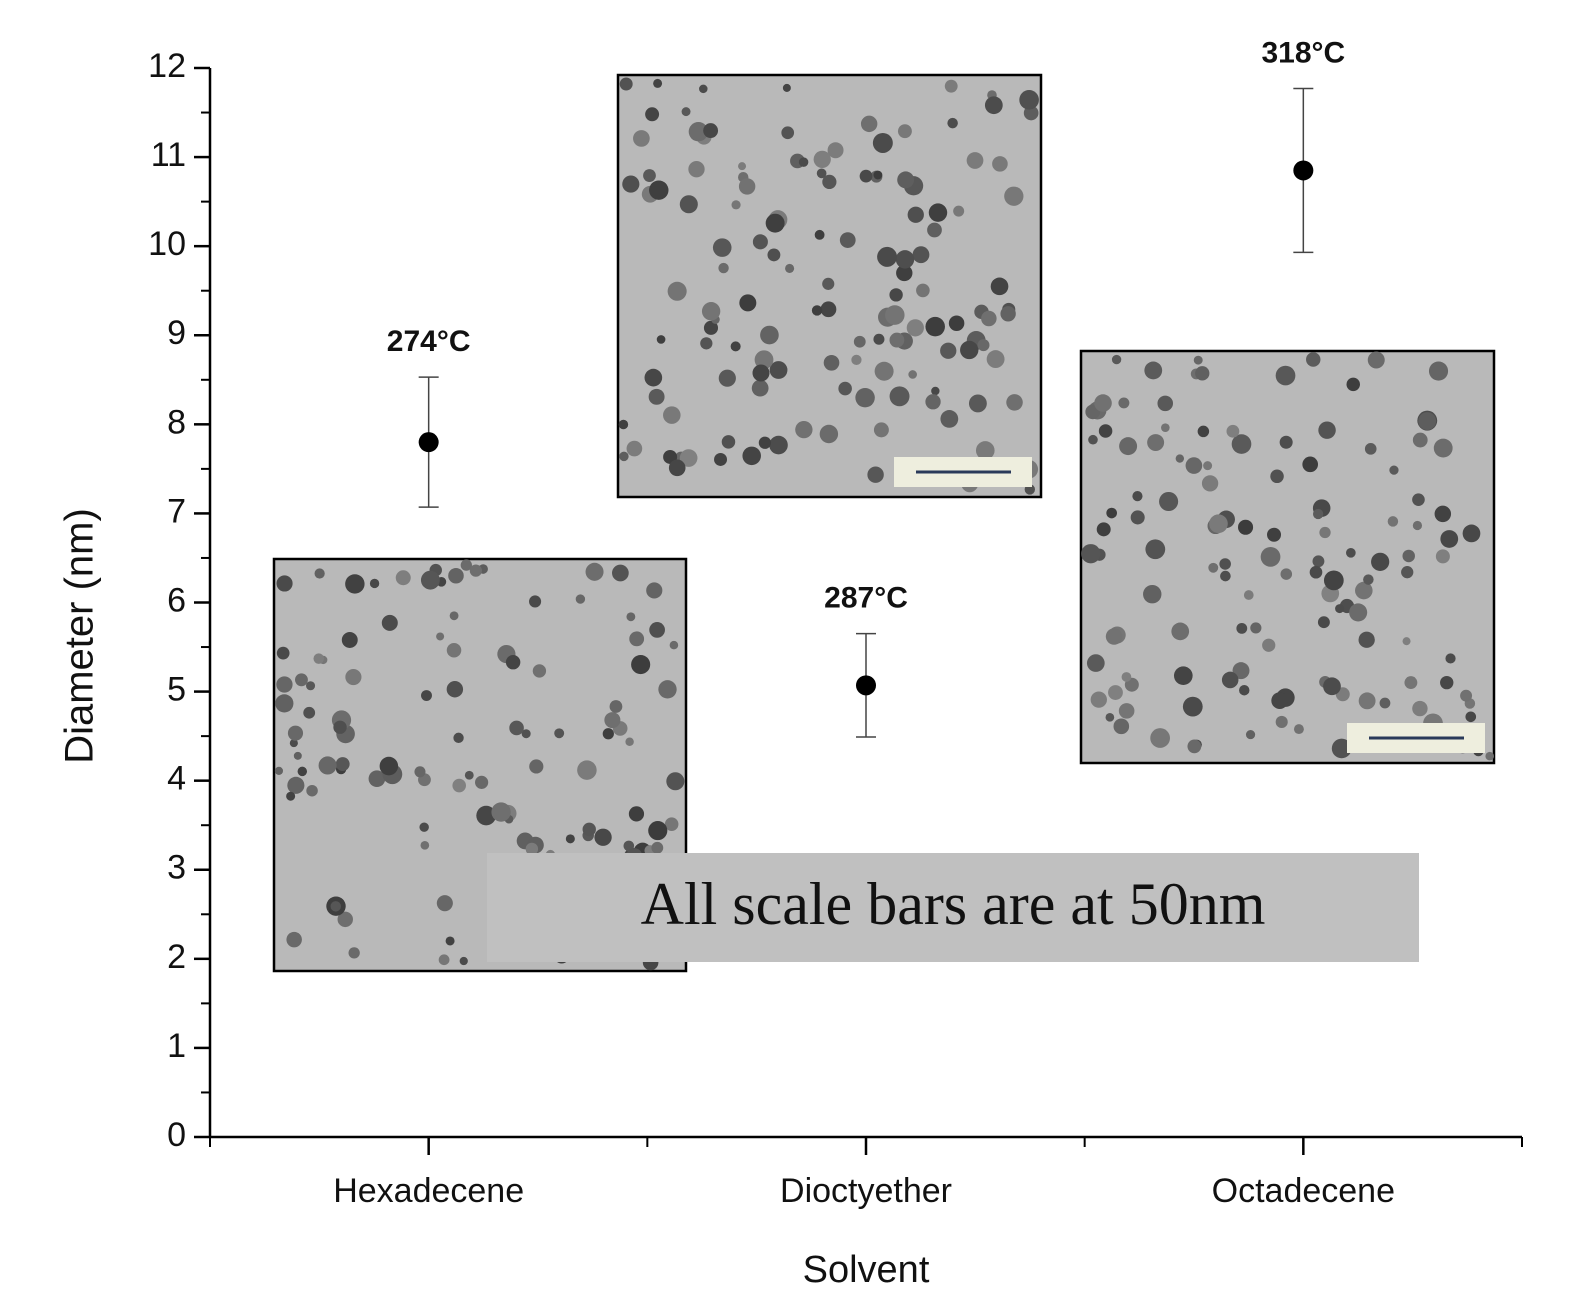  Describe the element at coordinates (429, 341) in the screenshot. I see `point-label: 274°C` at that location.